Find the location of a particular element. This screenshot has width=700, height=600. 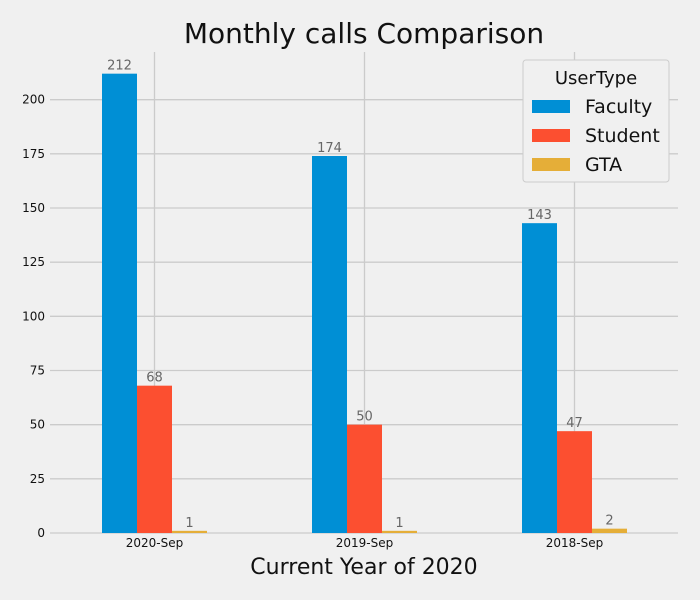

y-tick-label: 0 is located at coordinates (41, 533).